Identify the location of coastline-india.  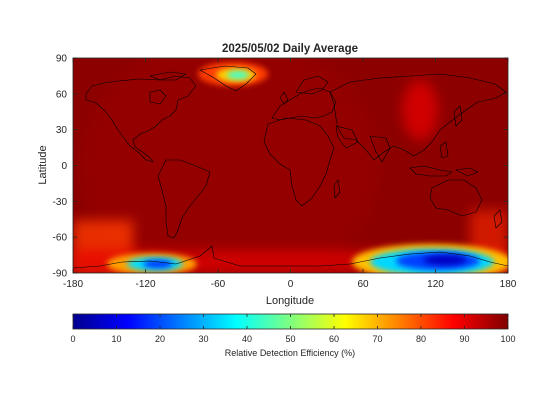
(380, 149).